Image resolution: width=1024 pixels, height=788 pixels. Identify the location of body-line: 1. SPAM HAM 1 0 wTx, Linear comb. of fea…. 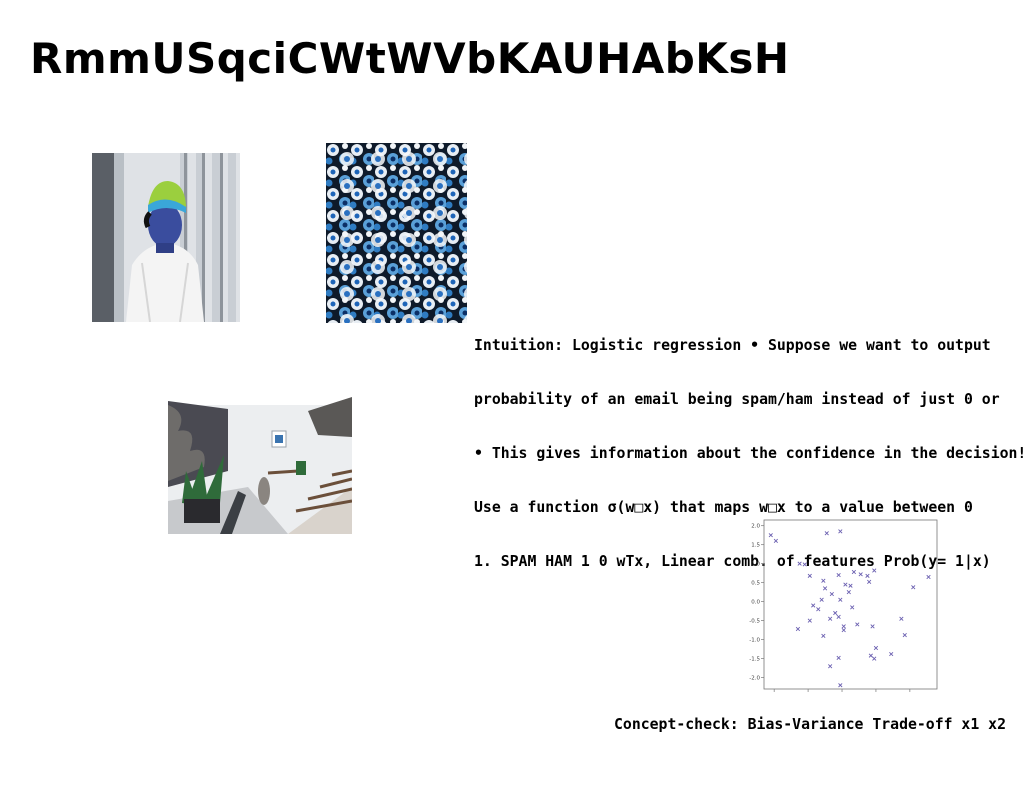
(732, 561).